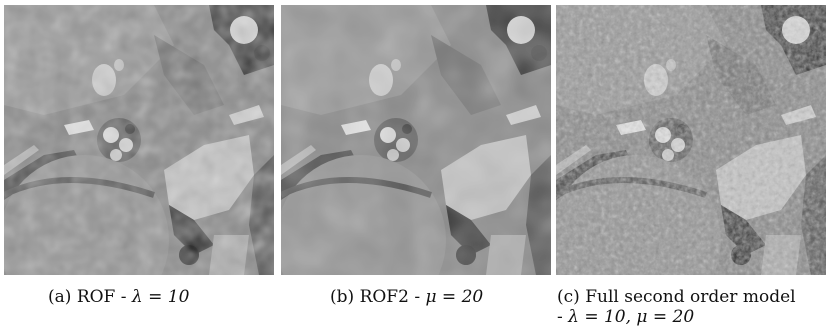 The image size is (826, 333). What do you see at coordinates (96, 297) in the screenshot?
I see `caption-a-method: ROF` at bounding box center [96, 297].